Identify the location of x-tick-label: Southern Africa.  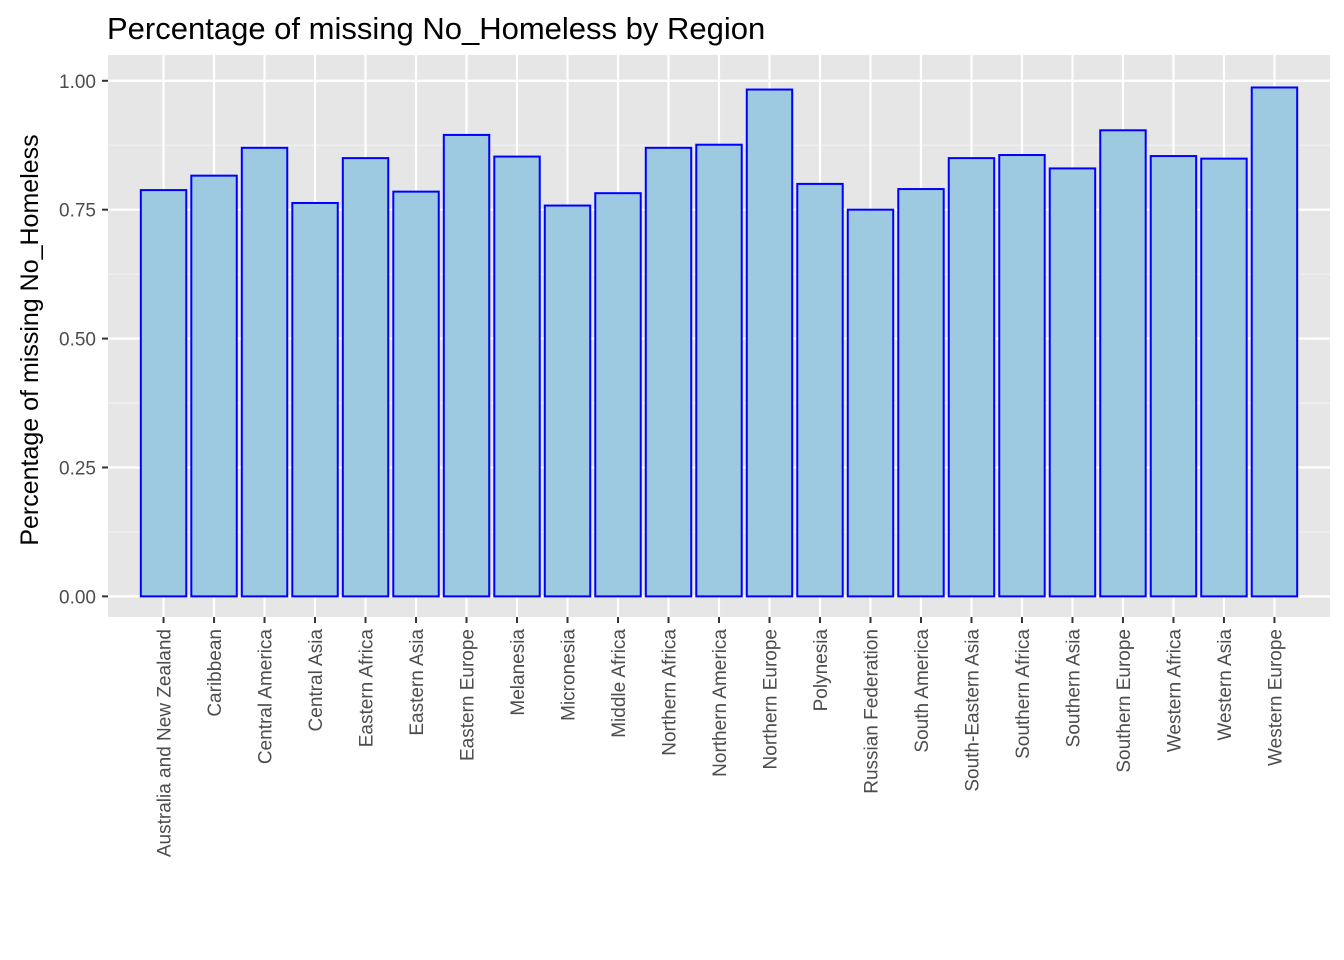
(1023, 694).